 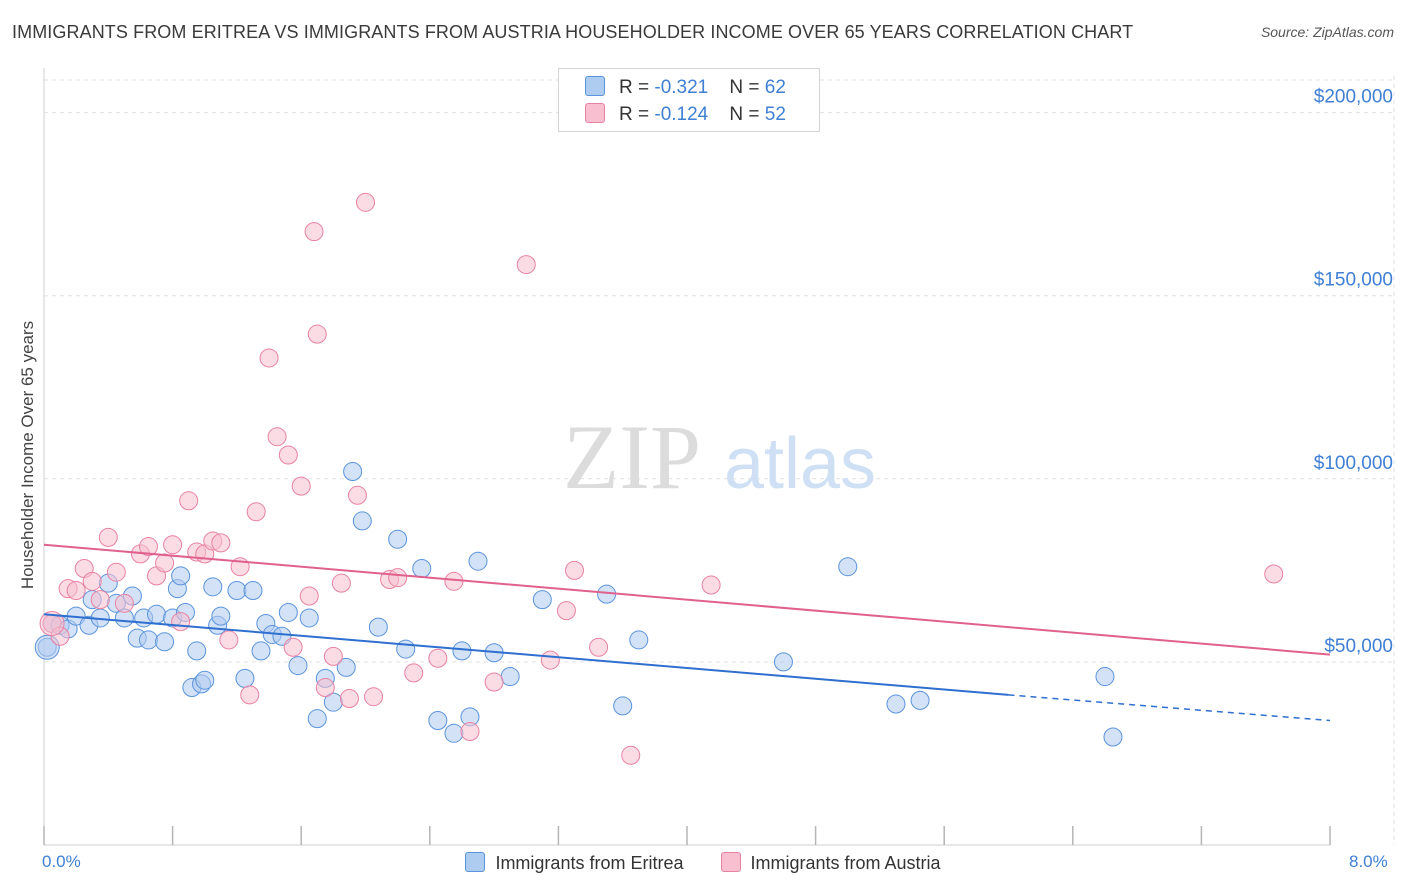 I want to click on legend-n-value: 62, so click(x=775, y=87).